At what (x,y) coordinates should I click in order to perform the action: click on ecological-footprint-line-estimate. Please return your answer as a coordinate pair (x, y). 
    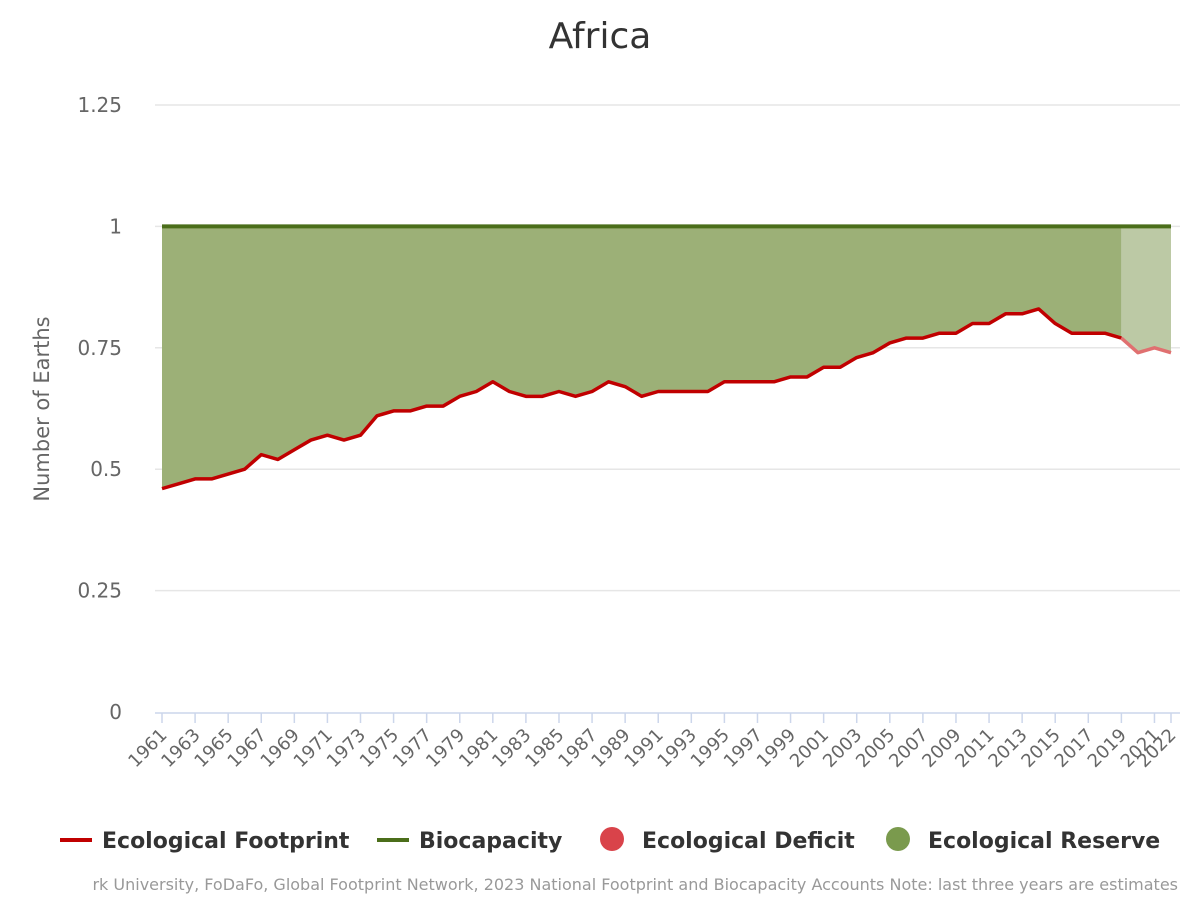
    Looking at the image, I should click on (1146, 345).